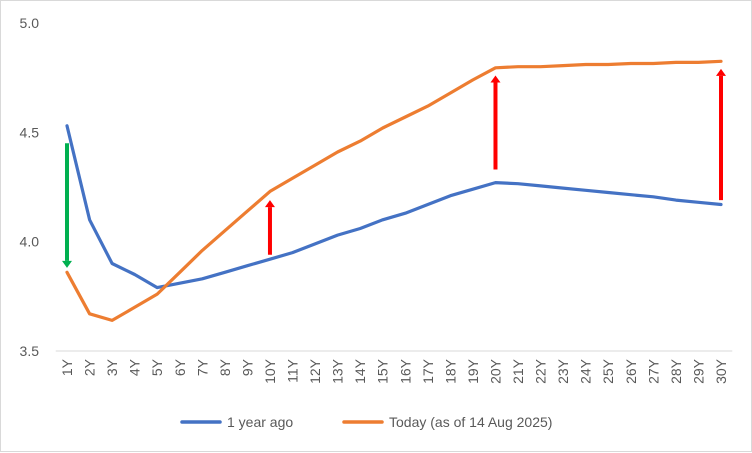  Describe the element at coordinates (473, 371) in the screenshot. I see `x-tick-label: 19Y` at that location.